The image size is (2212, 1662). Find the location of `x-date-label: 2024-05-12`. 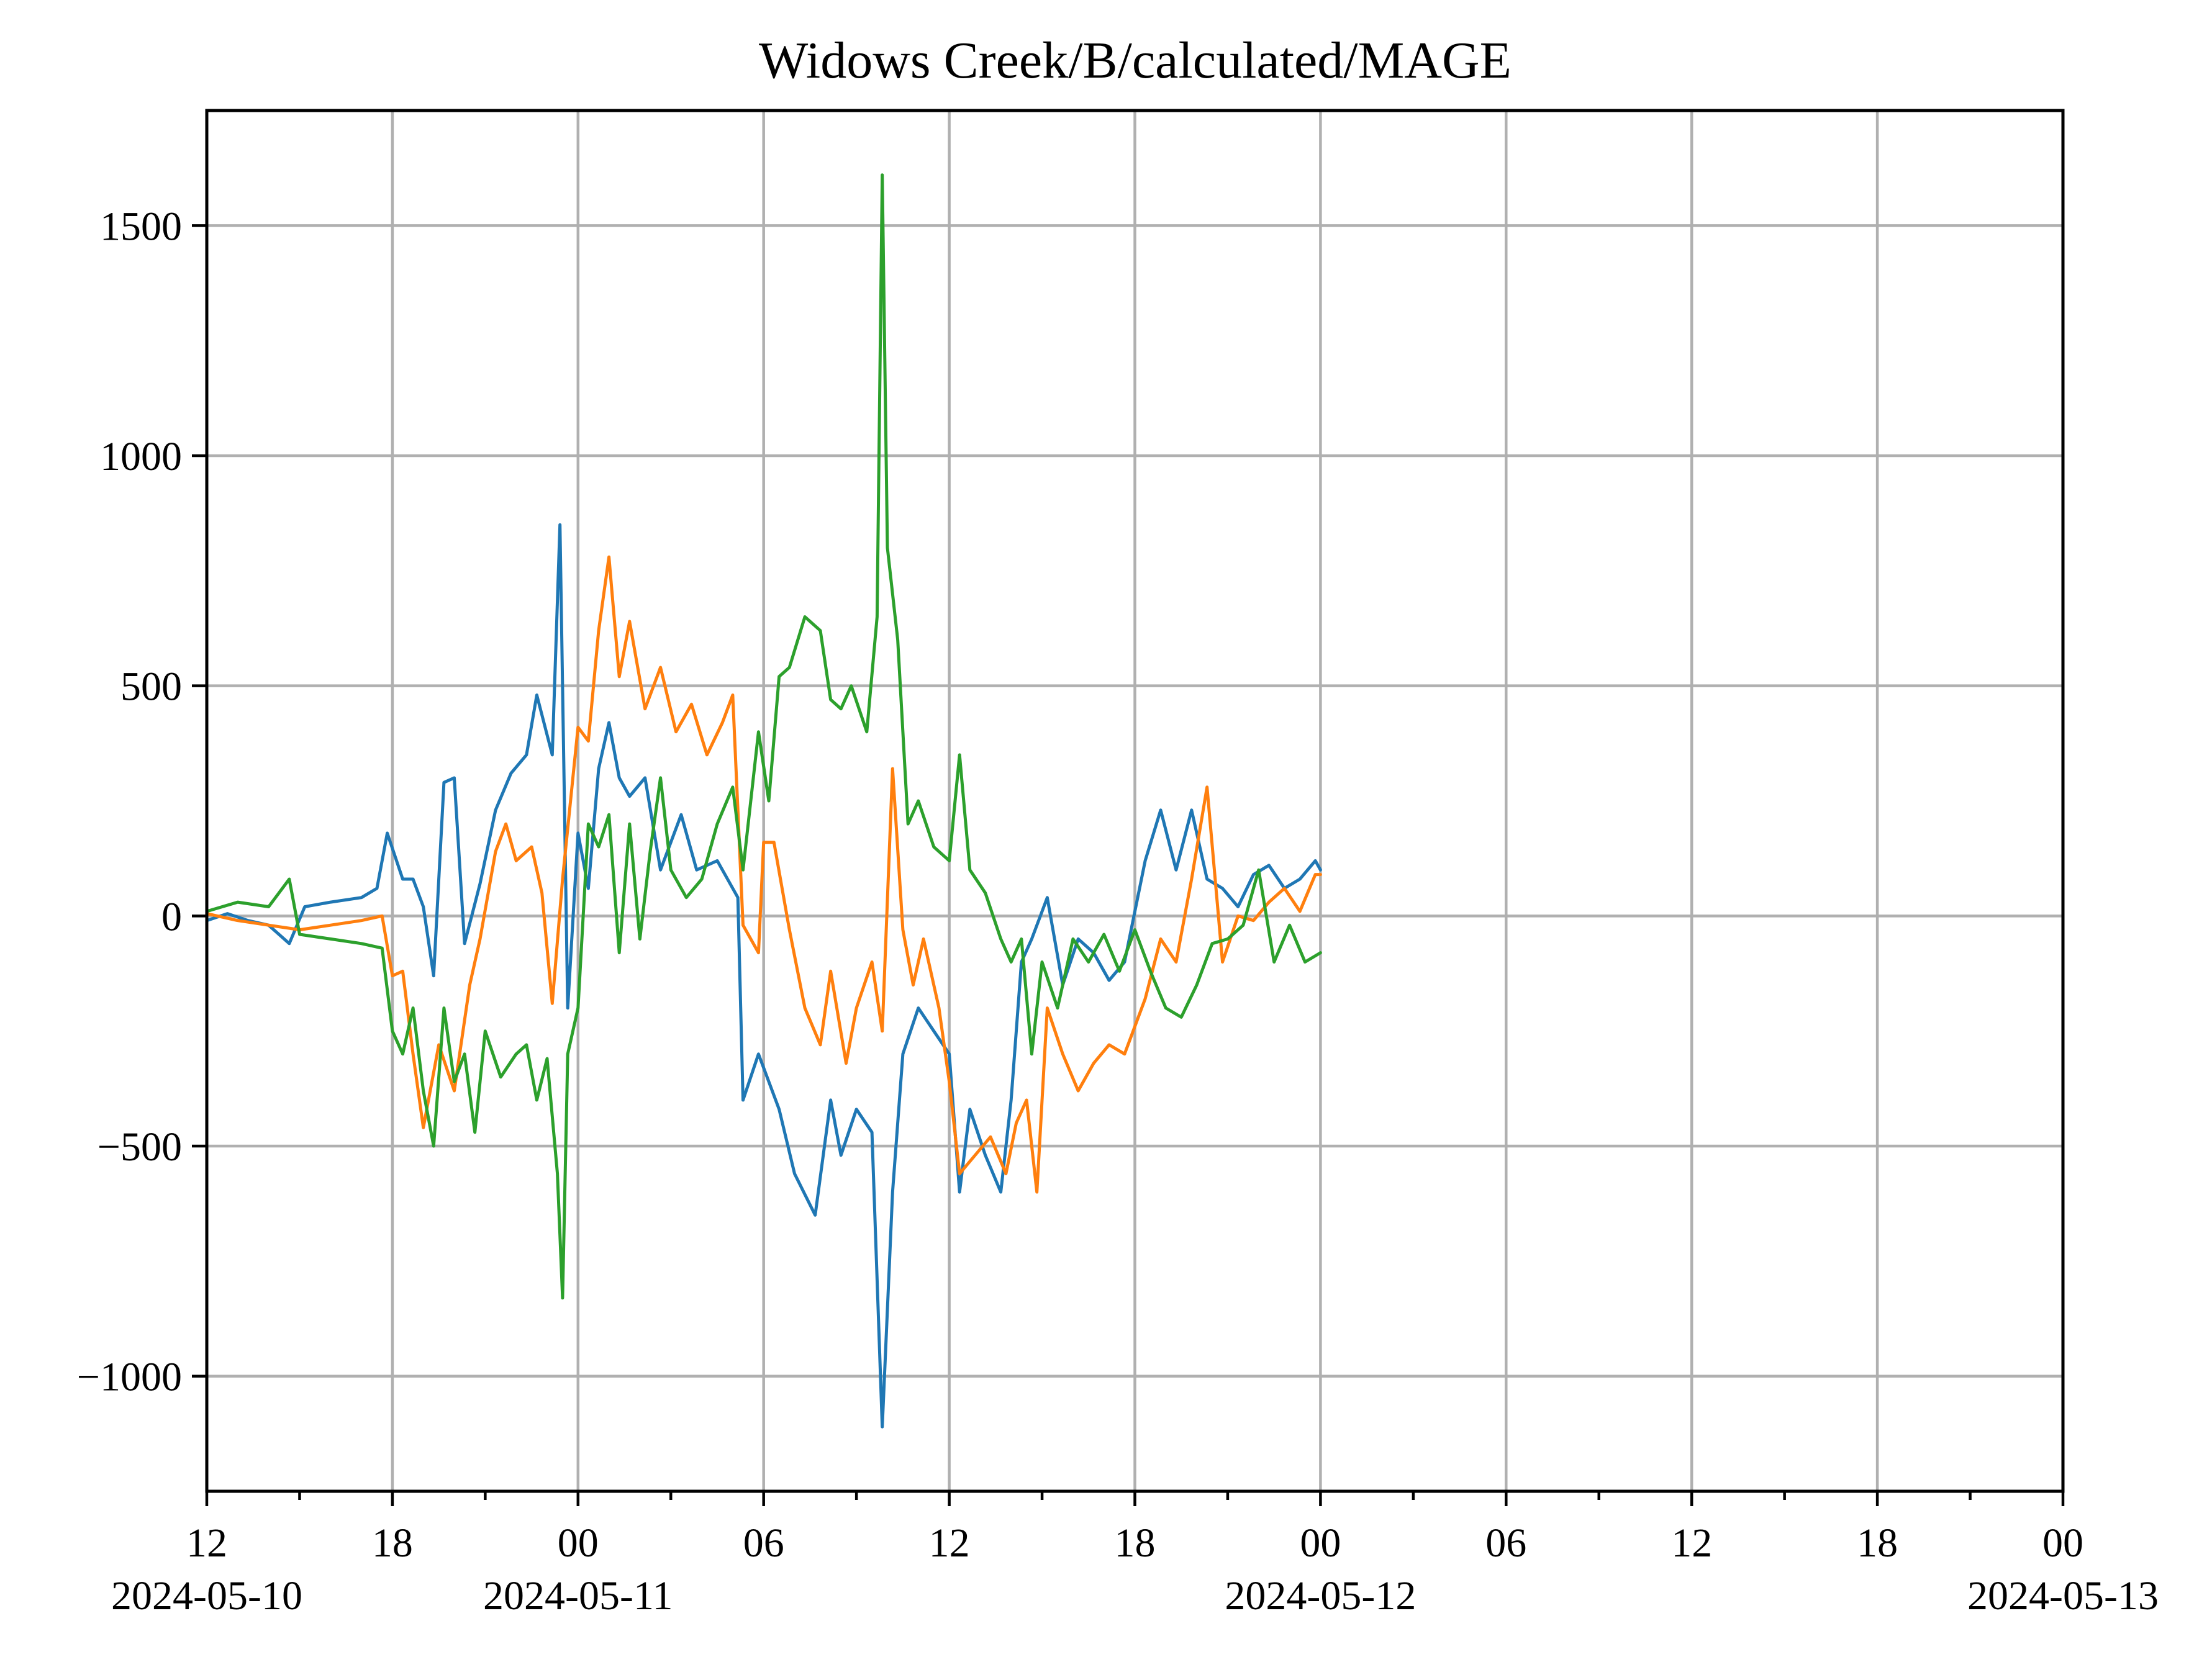

x-date-label: 2024-05-12 is located at coordinates (1320, 1596).